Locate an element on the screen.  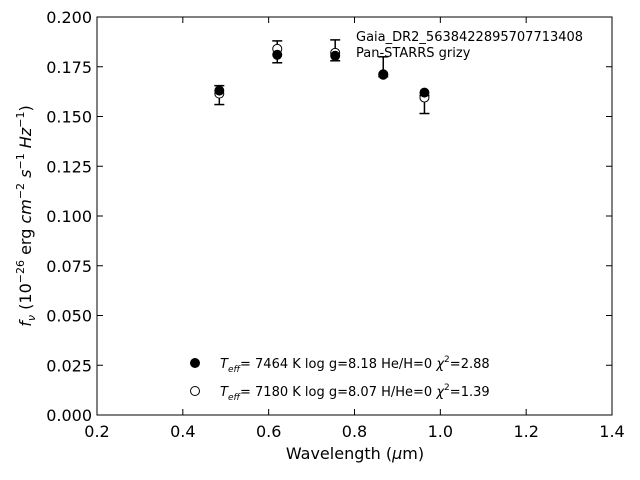
legend-entry-2: Teff= 7180 K log g=8.07 H/He=0 χ2=1.39 is located at coordinates (355, 393).